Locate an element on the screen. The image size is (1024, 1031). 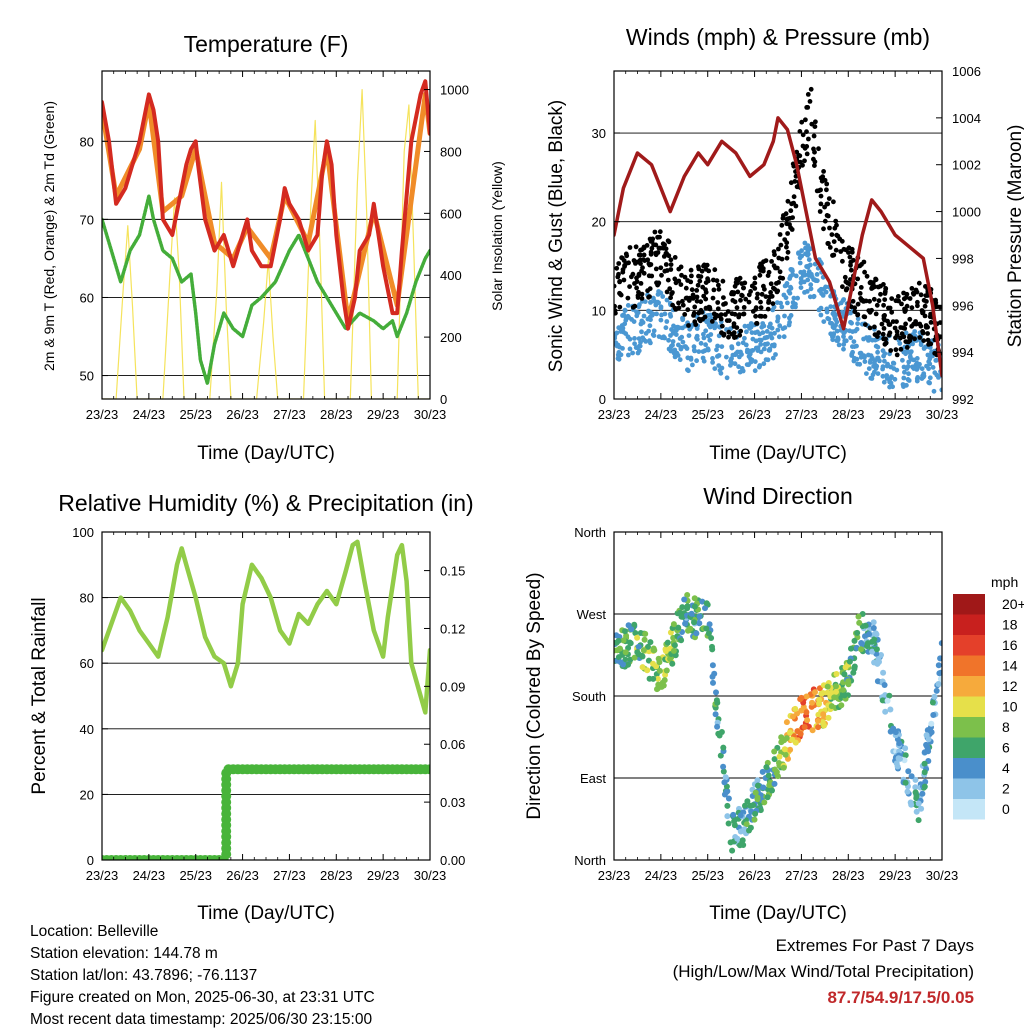
humidity-x-tick-label: 25/23 is located at coordinates (195, 875).